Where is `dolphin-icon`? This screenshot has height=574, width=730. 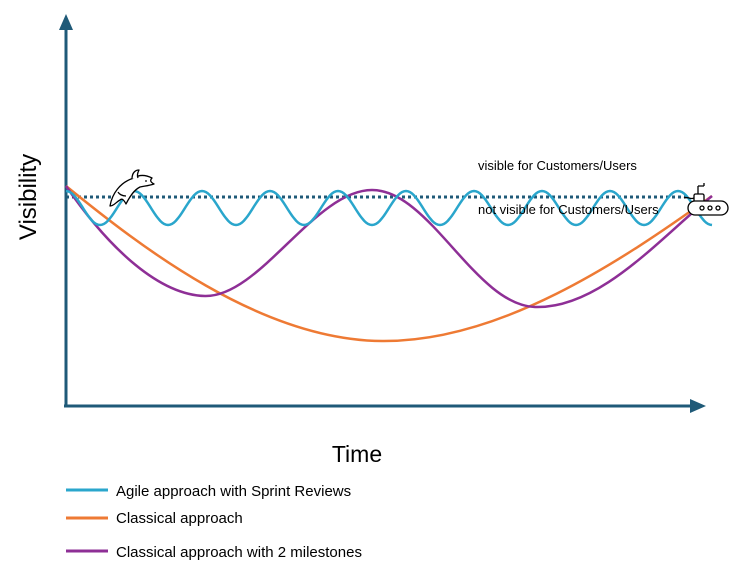
dolphin-icon is located at coordinates (132, 188).